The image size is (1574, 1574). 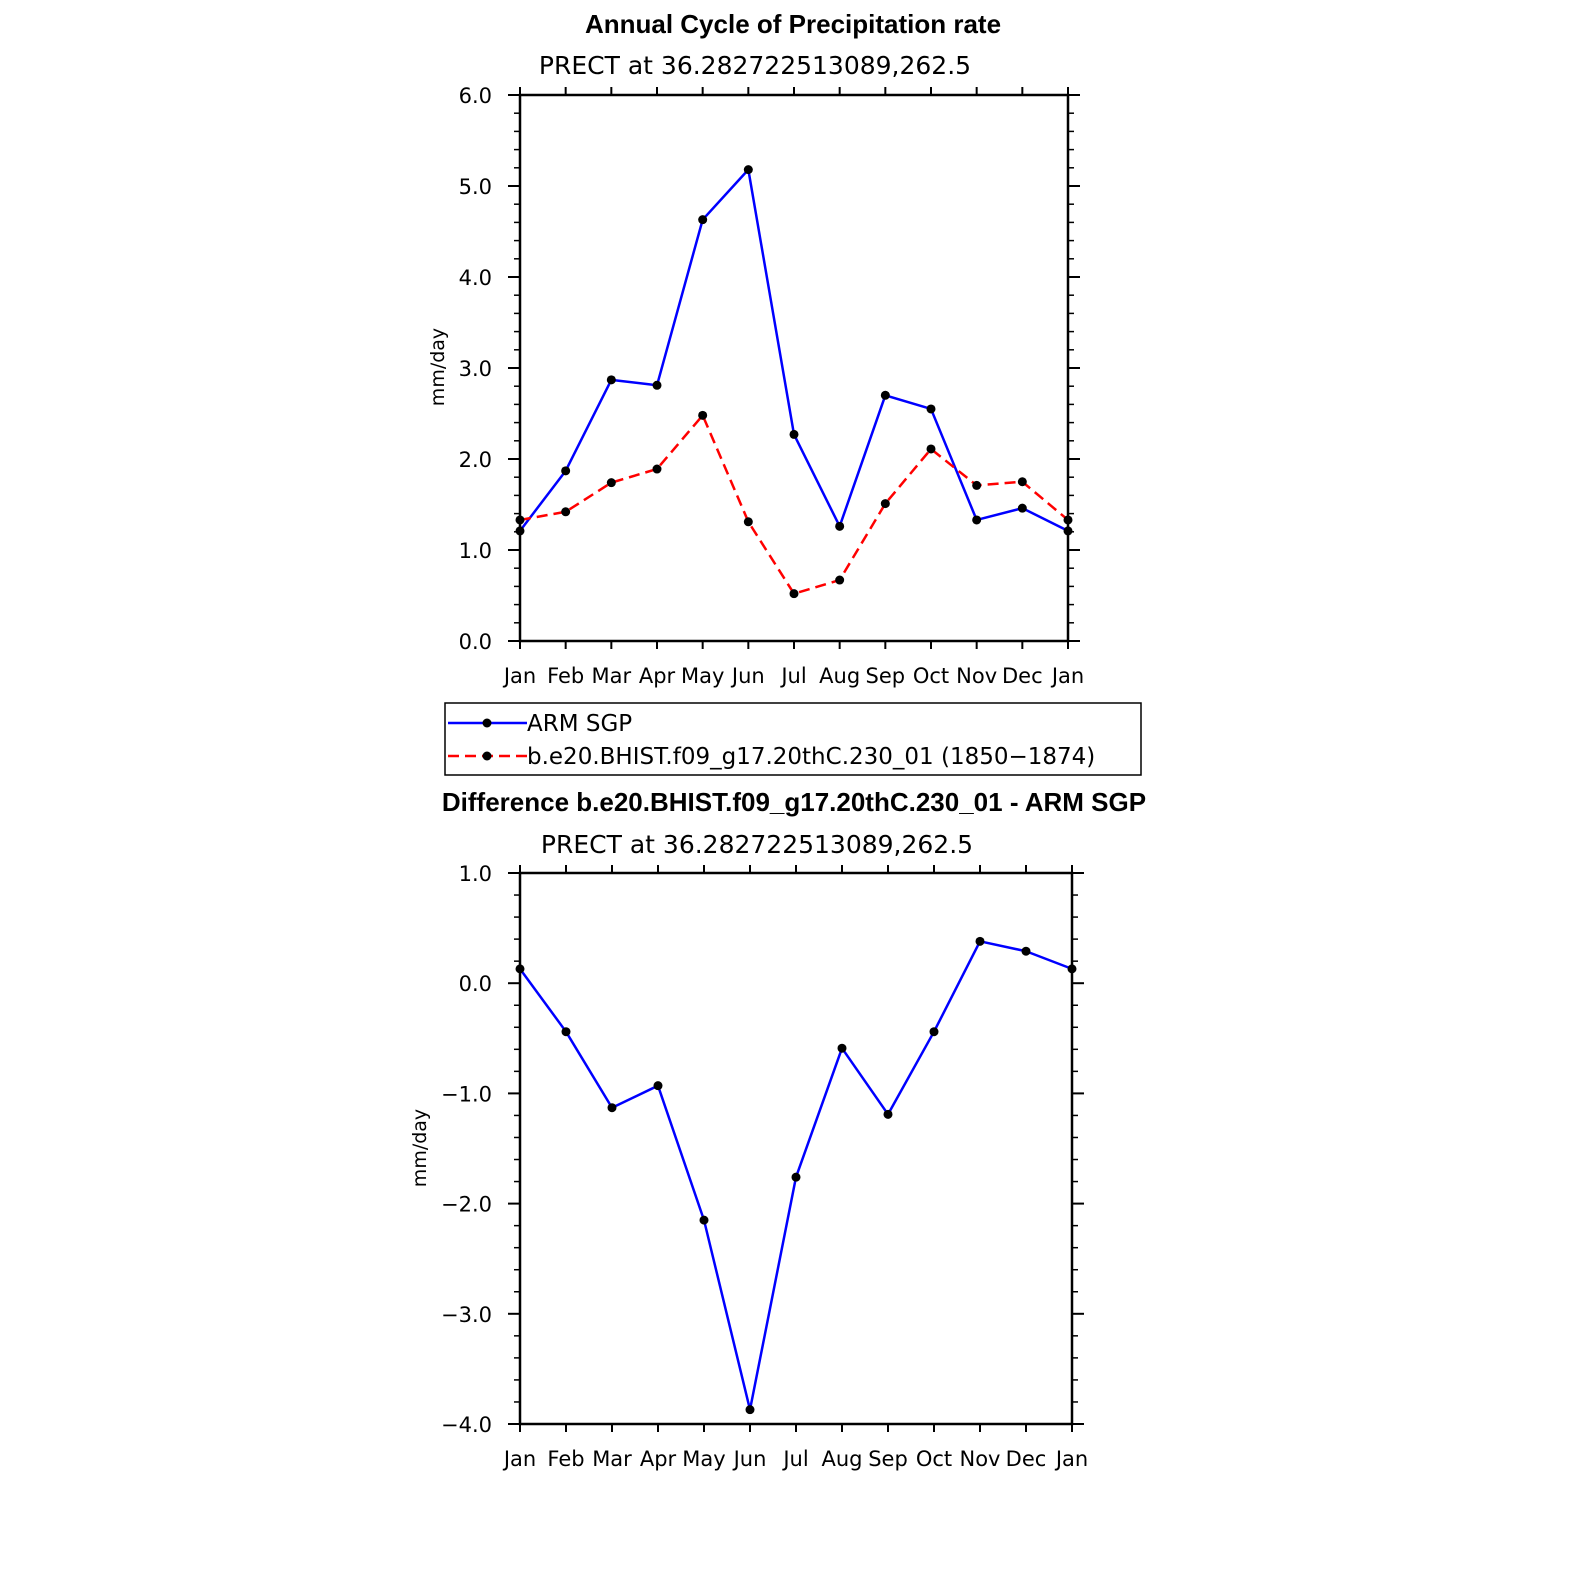 I want to click on y-tick-label: 5.0, so click(x=475, y=187).